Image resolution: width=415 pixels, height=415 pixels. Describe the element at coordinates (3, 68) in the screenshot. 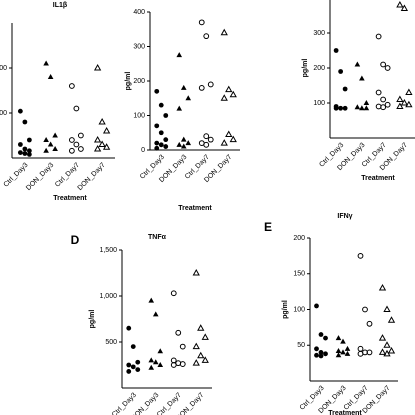

I see `y-tick-label: 1000` at that location.